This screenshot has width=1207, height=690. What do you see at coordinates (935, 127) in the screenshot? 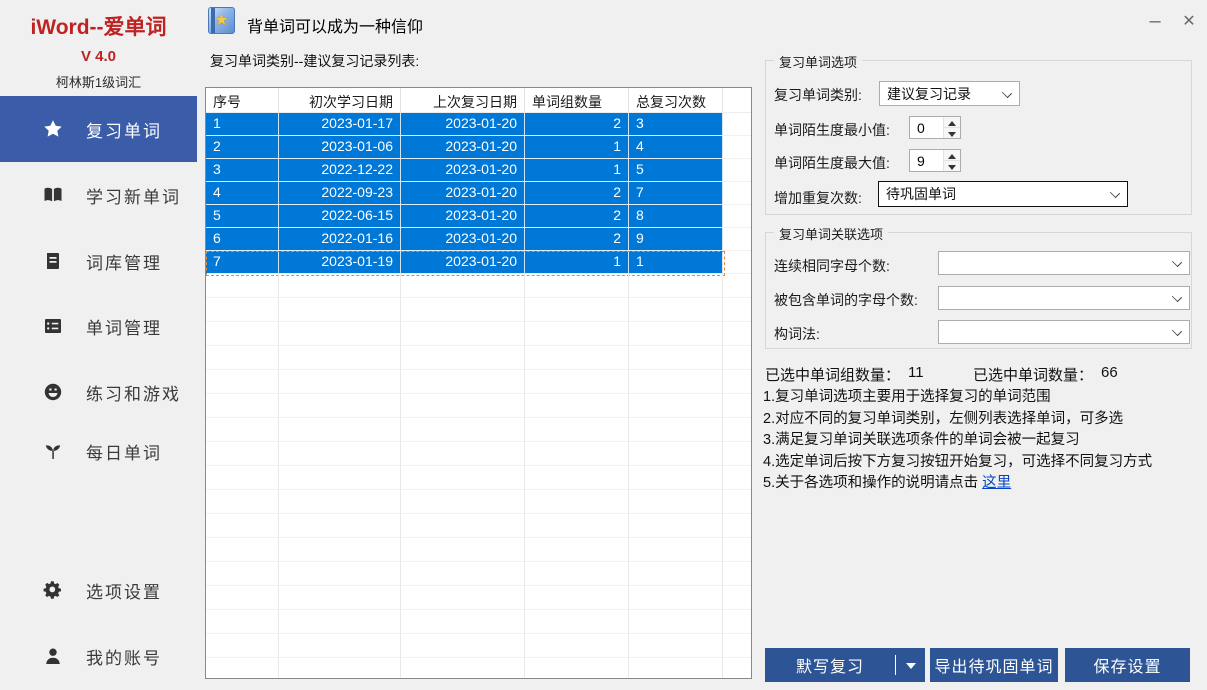
I see `min-unfamiliarity-stepper: 0` at bounding box center [935, 127].